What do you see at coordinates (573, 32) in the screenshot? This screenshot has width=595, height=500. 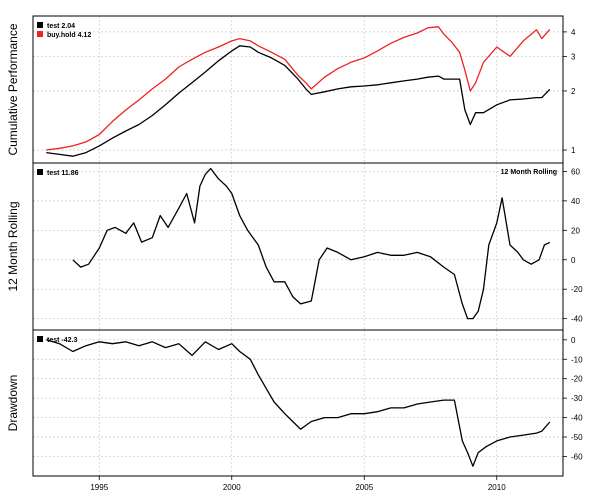 I see `y-tick-label: 4` at bounding box center [573, 32].